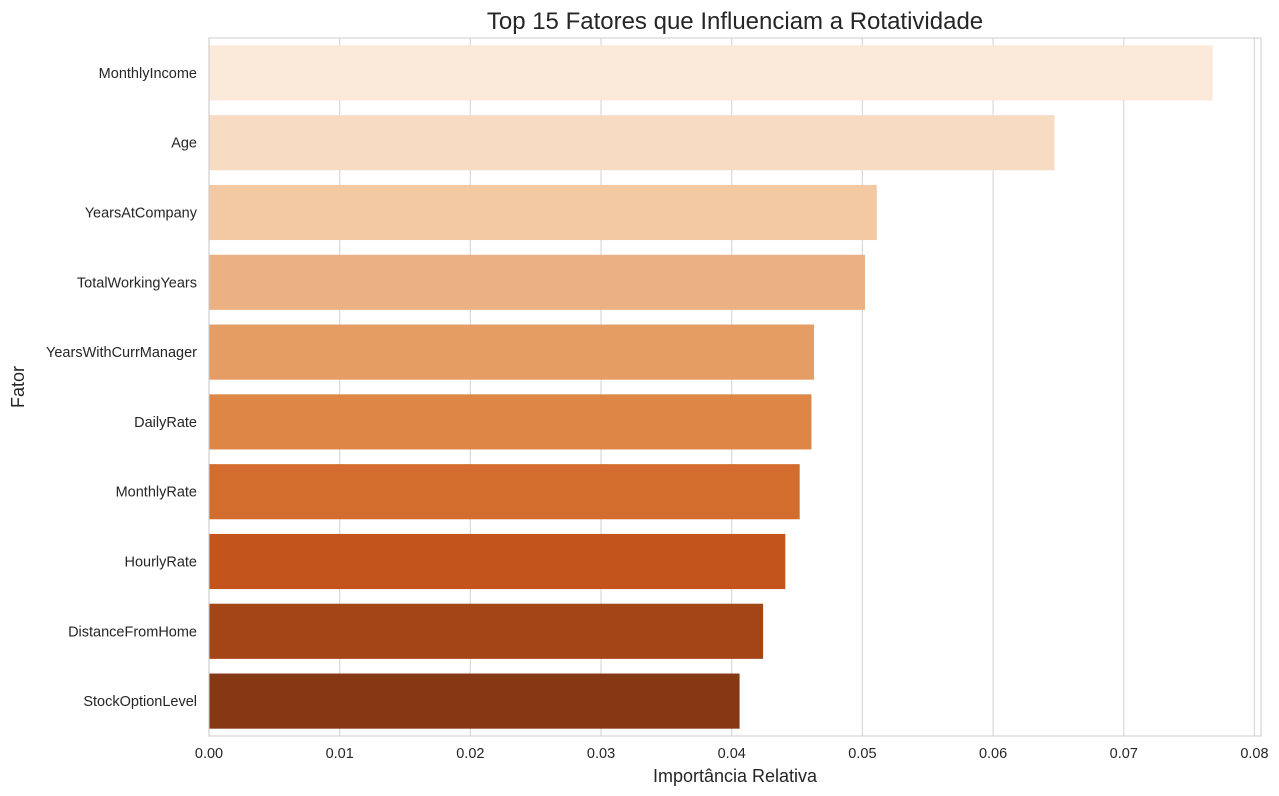  I want to click on bar-YearsAtCompany, so click(543, 212).